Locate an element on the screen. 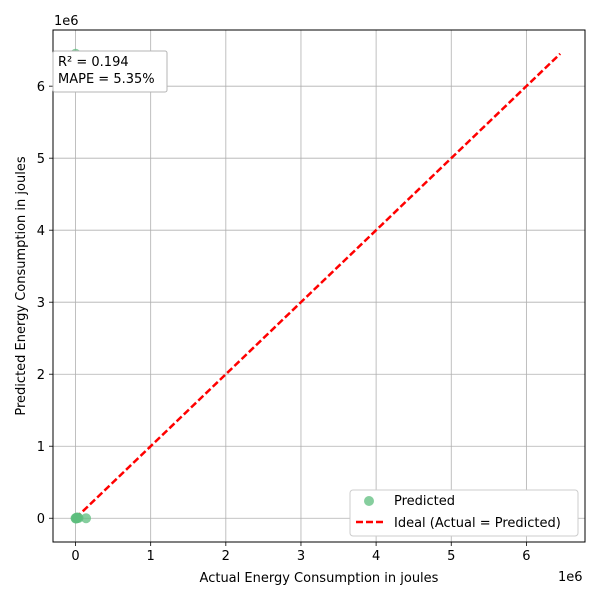 Image resolution: width=600 pixels, height=600 pixels. annotation-box is located at coordinates (110, 71).